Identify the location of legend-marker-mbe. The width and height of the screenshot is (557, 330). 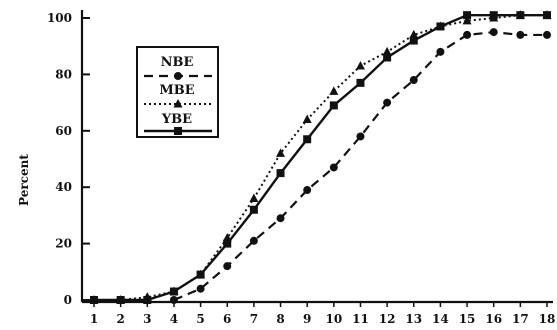
(178, 103).